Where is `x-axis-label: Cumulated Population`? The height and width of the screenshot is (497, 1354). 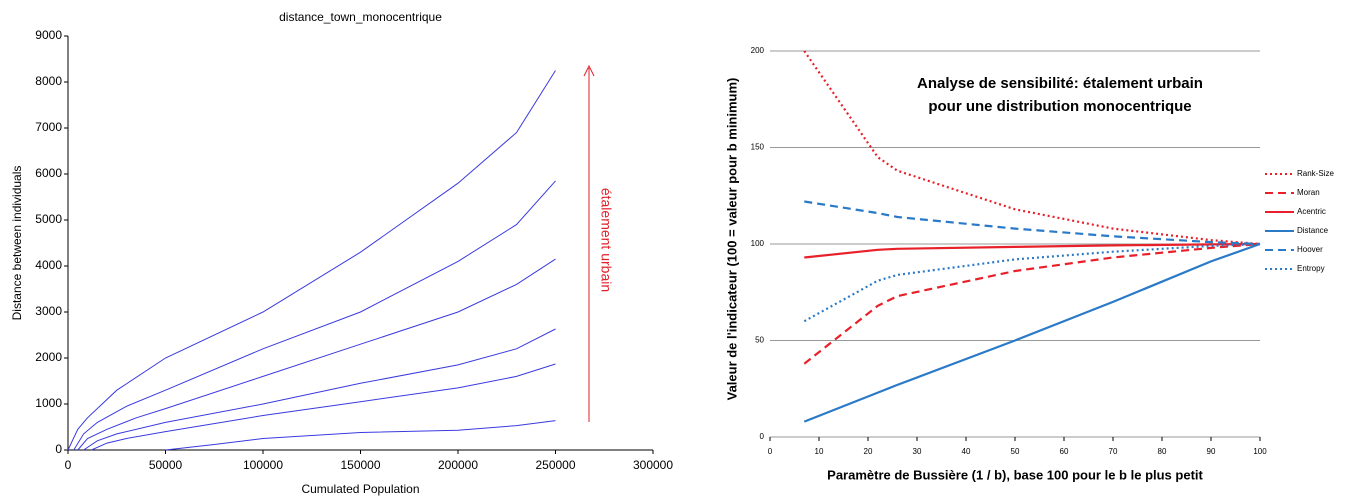 x-axis-label: Cumulated Population is located at coordinates (360, 489).